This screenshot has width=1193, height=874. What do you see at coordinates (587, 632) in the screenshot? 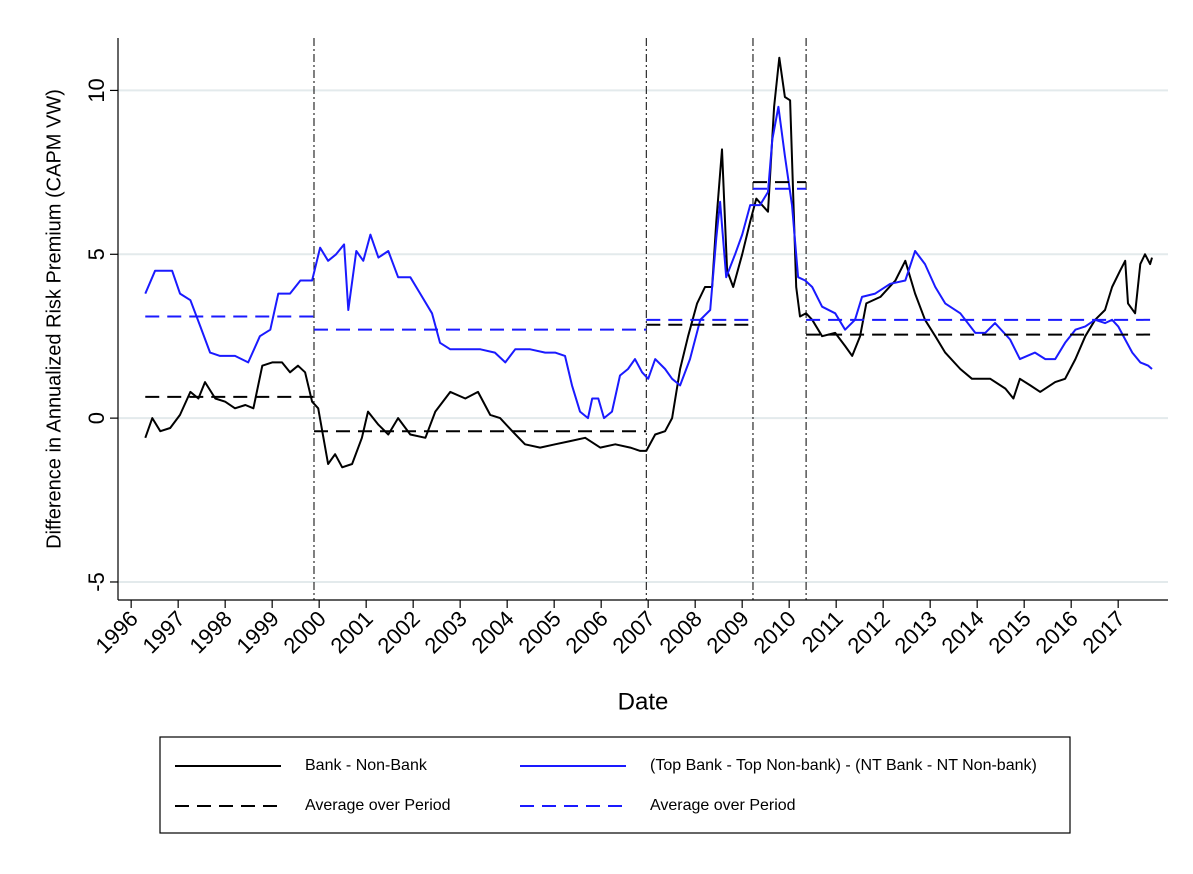
I see `x-tick-label: 2006` at bounding box center [587, 632].